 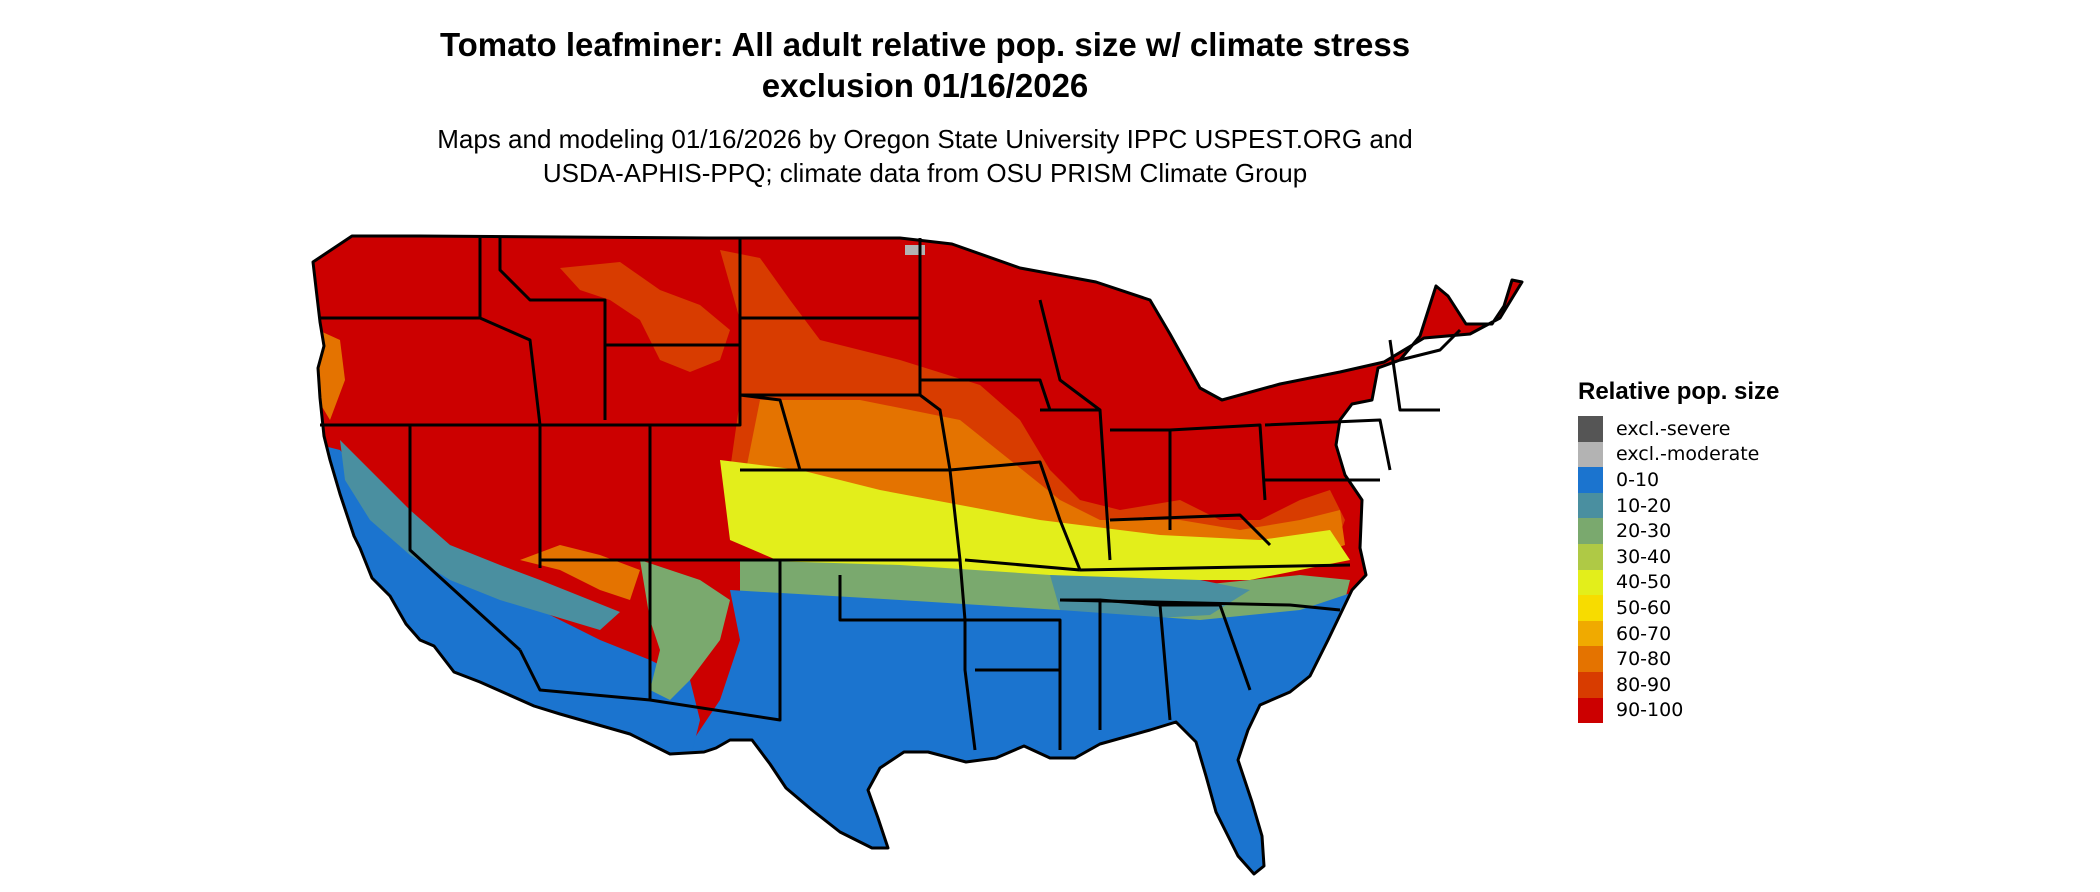 What do you see at coordinates (1414, 375) in the screenshot?
I see `new-york-border` at bounding box center [1414, 375].